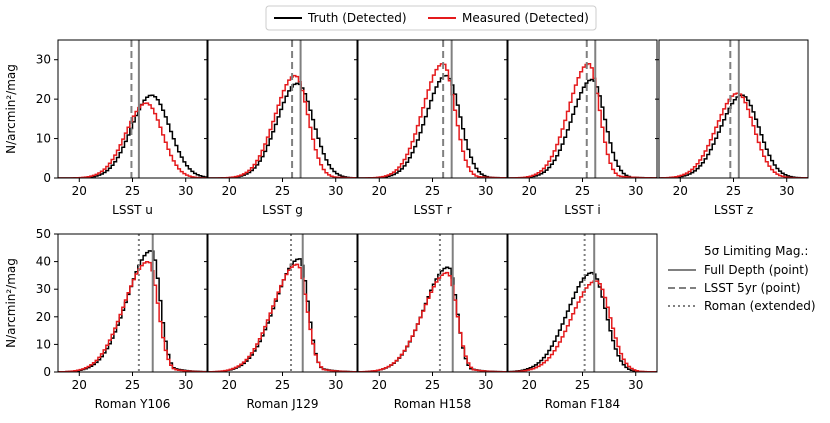 This screenshot has height=423, width=830. What do you see at coordinates (582, 385) in the screenshot?
I see `x-tick-label-roman-f184-25: 25` at bounding box center [582, 385].